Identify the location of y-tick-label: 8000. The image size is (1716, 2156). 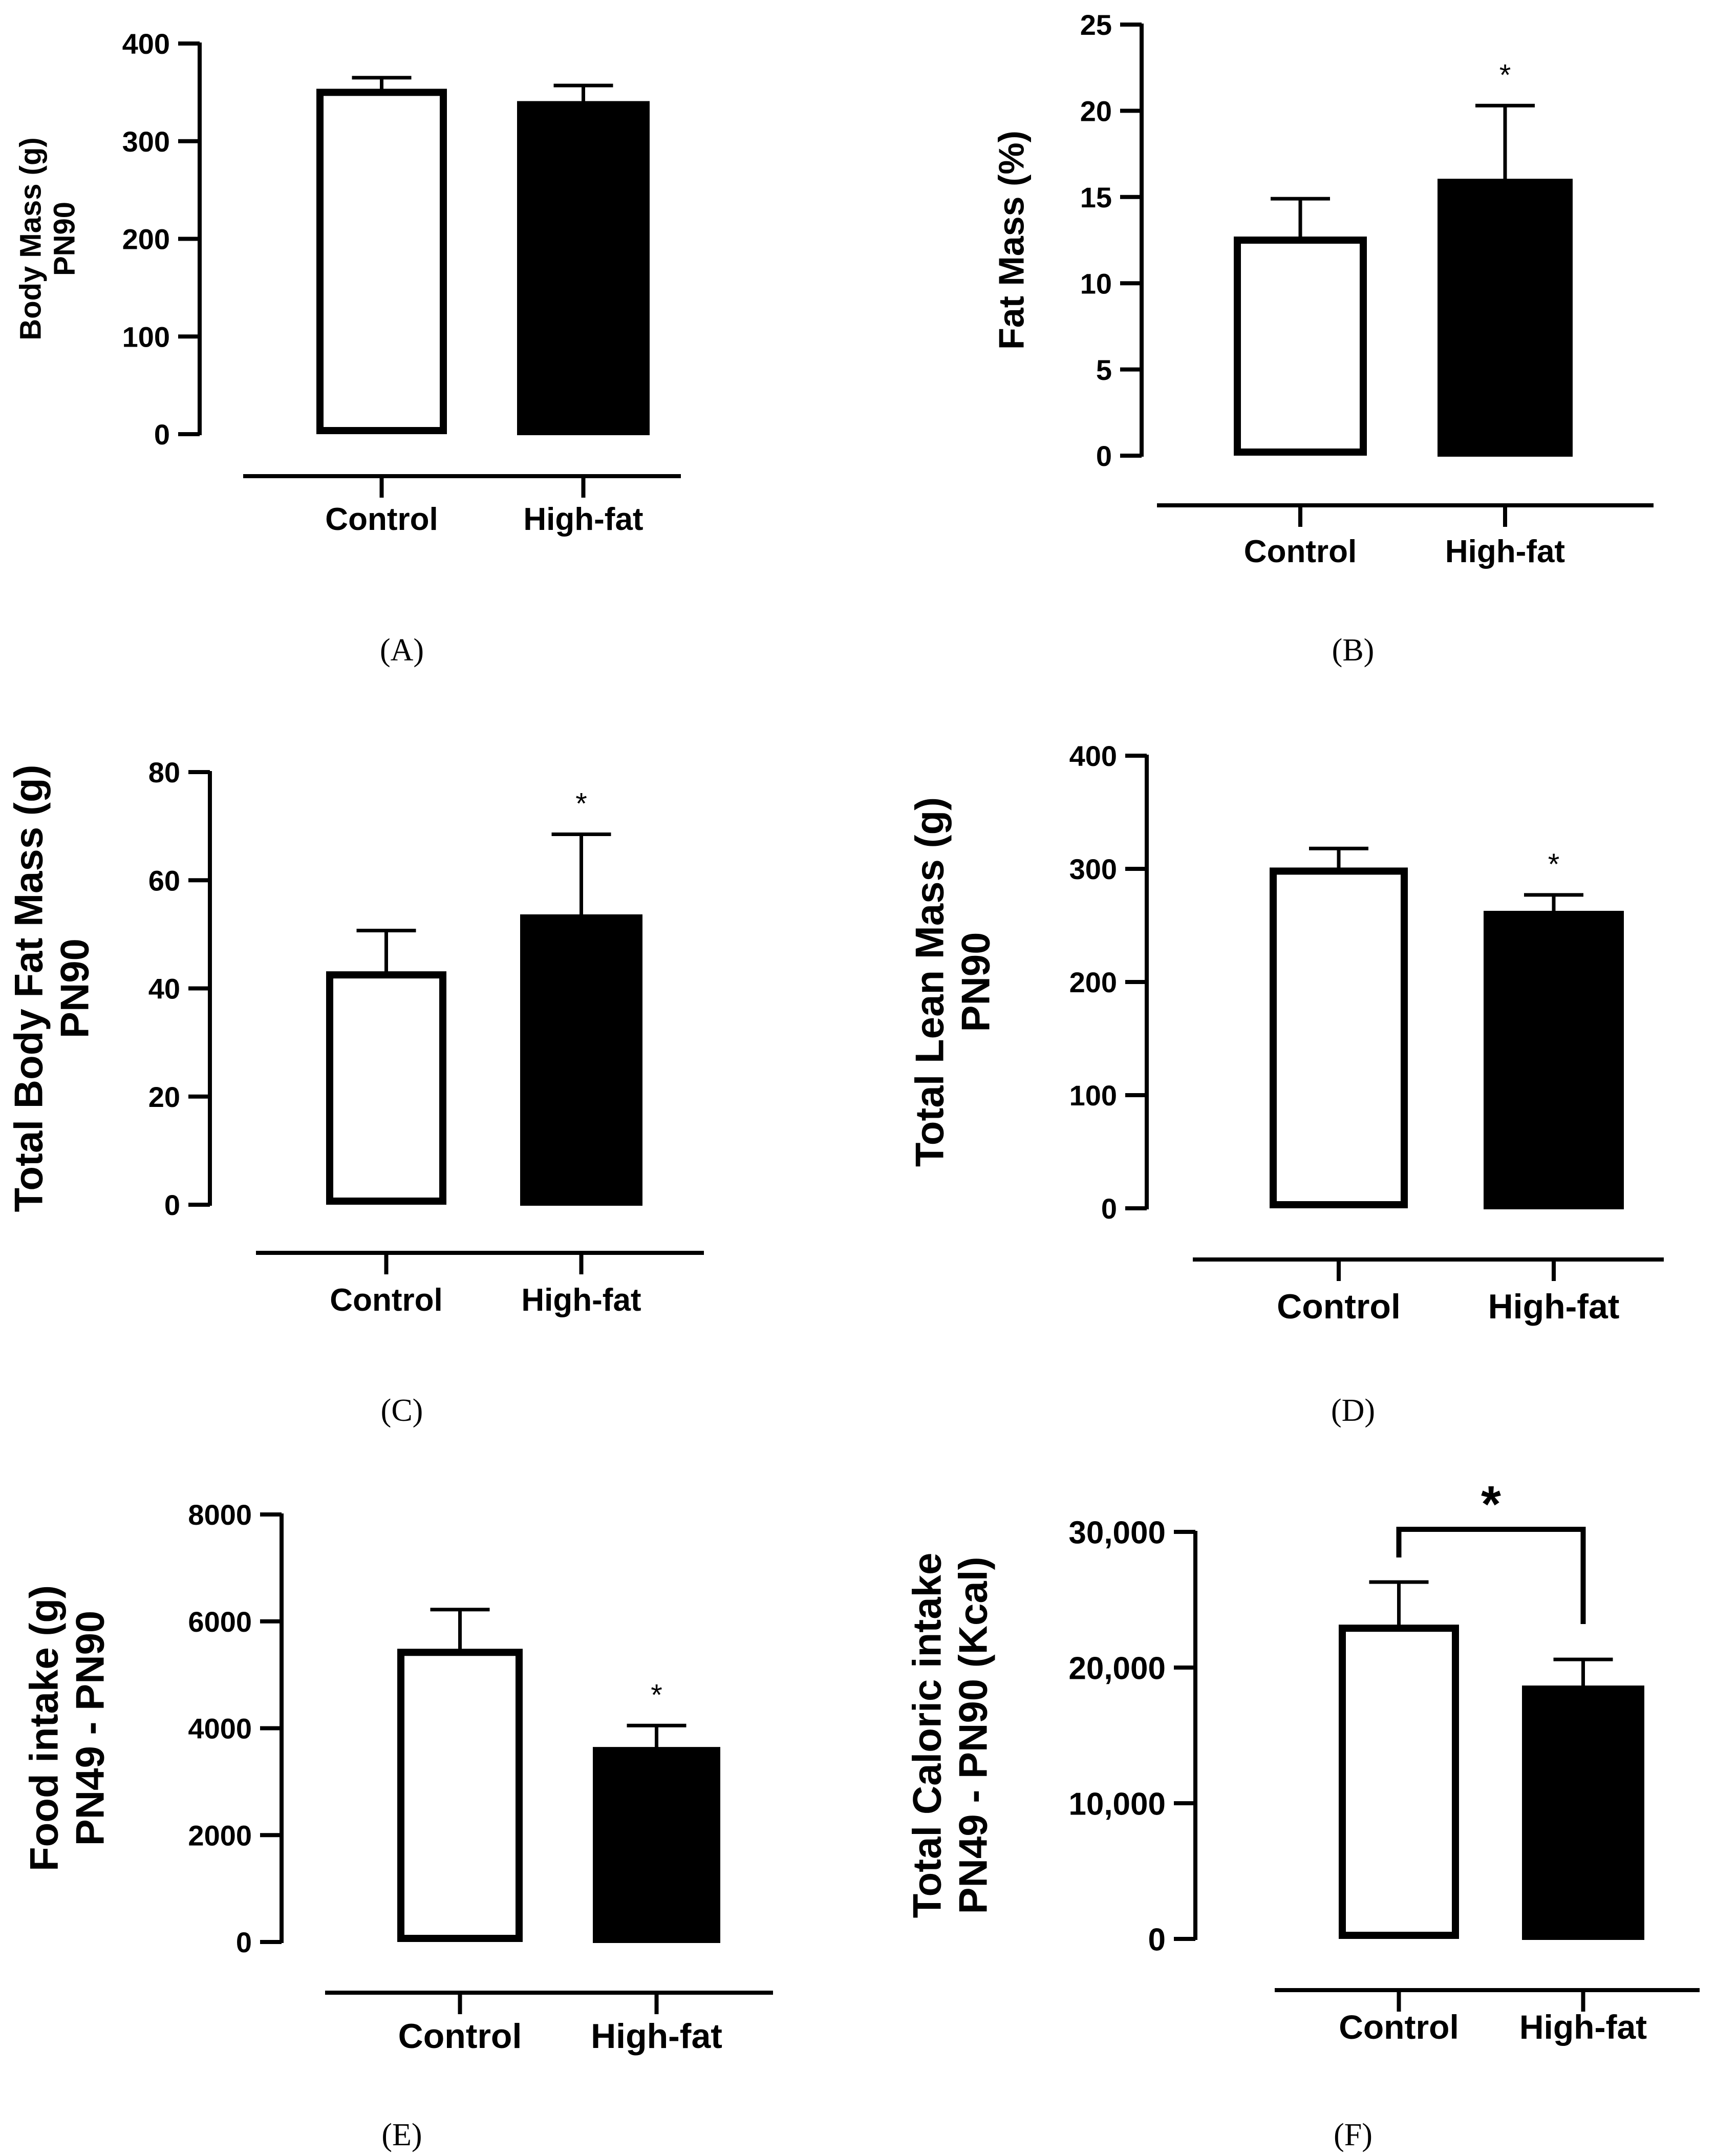
(220, 1515).